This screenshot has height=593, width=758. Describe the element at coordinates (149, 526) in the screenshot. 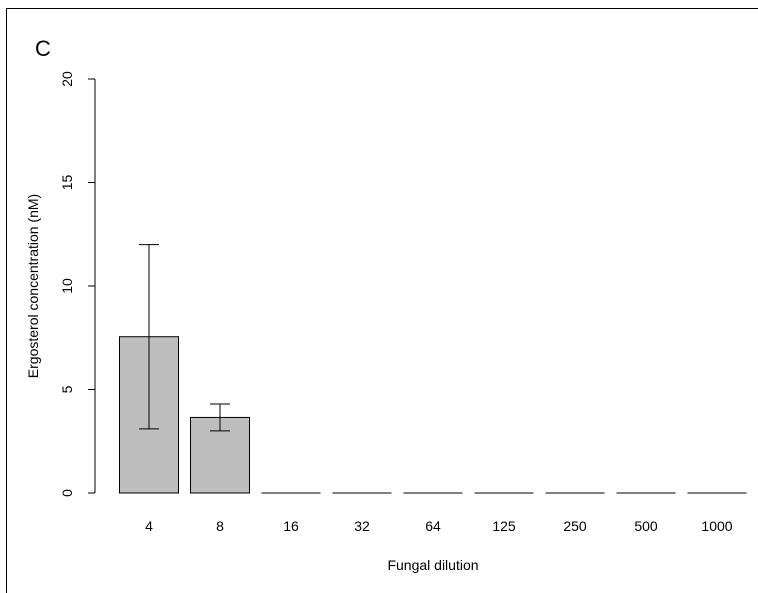

I see `x-tick-label: 4` at that location.